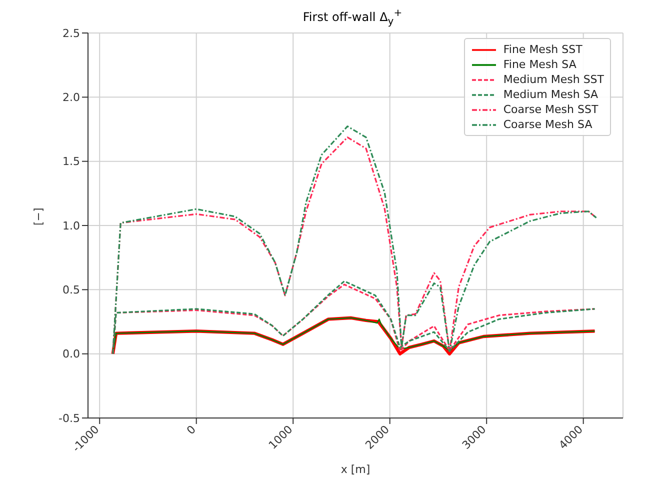  What do you see at coordinates (71, 225) in the screenshot?
I see `y-tick-label: 1.0` at bounding box center [71, 225].